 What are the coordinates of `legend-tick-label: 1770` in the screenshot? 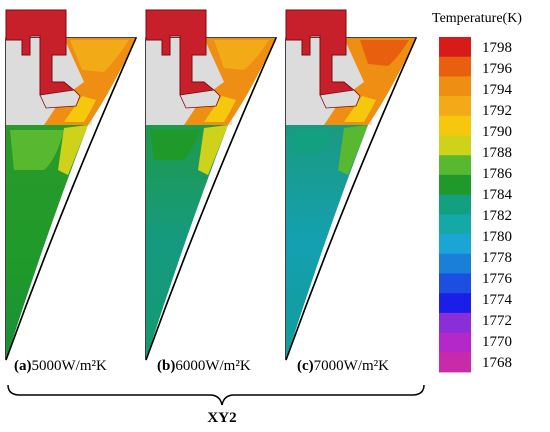 It's located at (497, 342).